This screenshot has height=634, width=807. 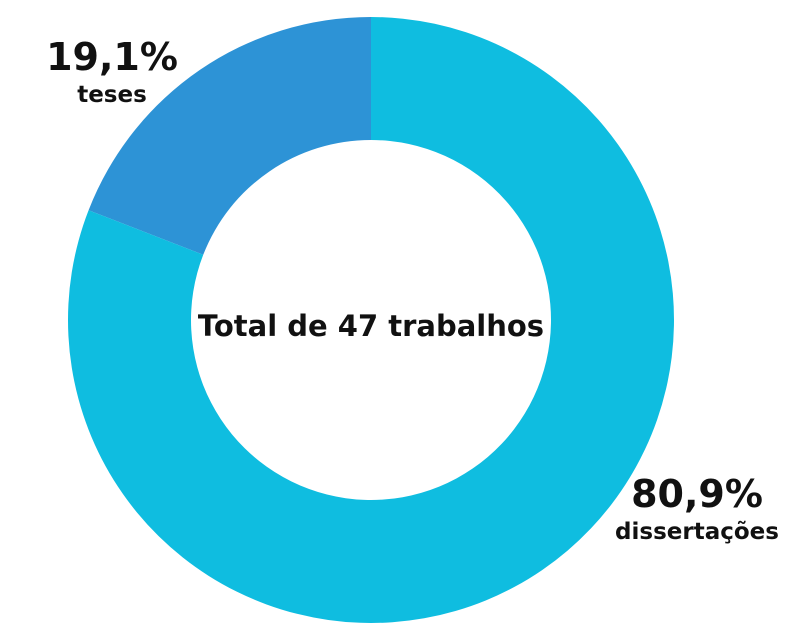 I want to click on slice-label-teses-value: 19,1%, so click(x=112, y=57).